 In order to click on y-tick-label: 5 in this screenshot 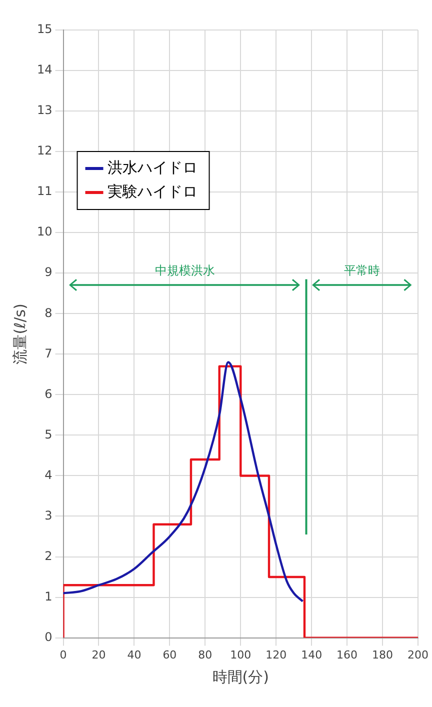, I will do `click(48, 434)`.